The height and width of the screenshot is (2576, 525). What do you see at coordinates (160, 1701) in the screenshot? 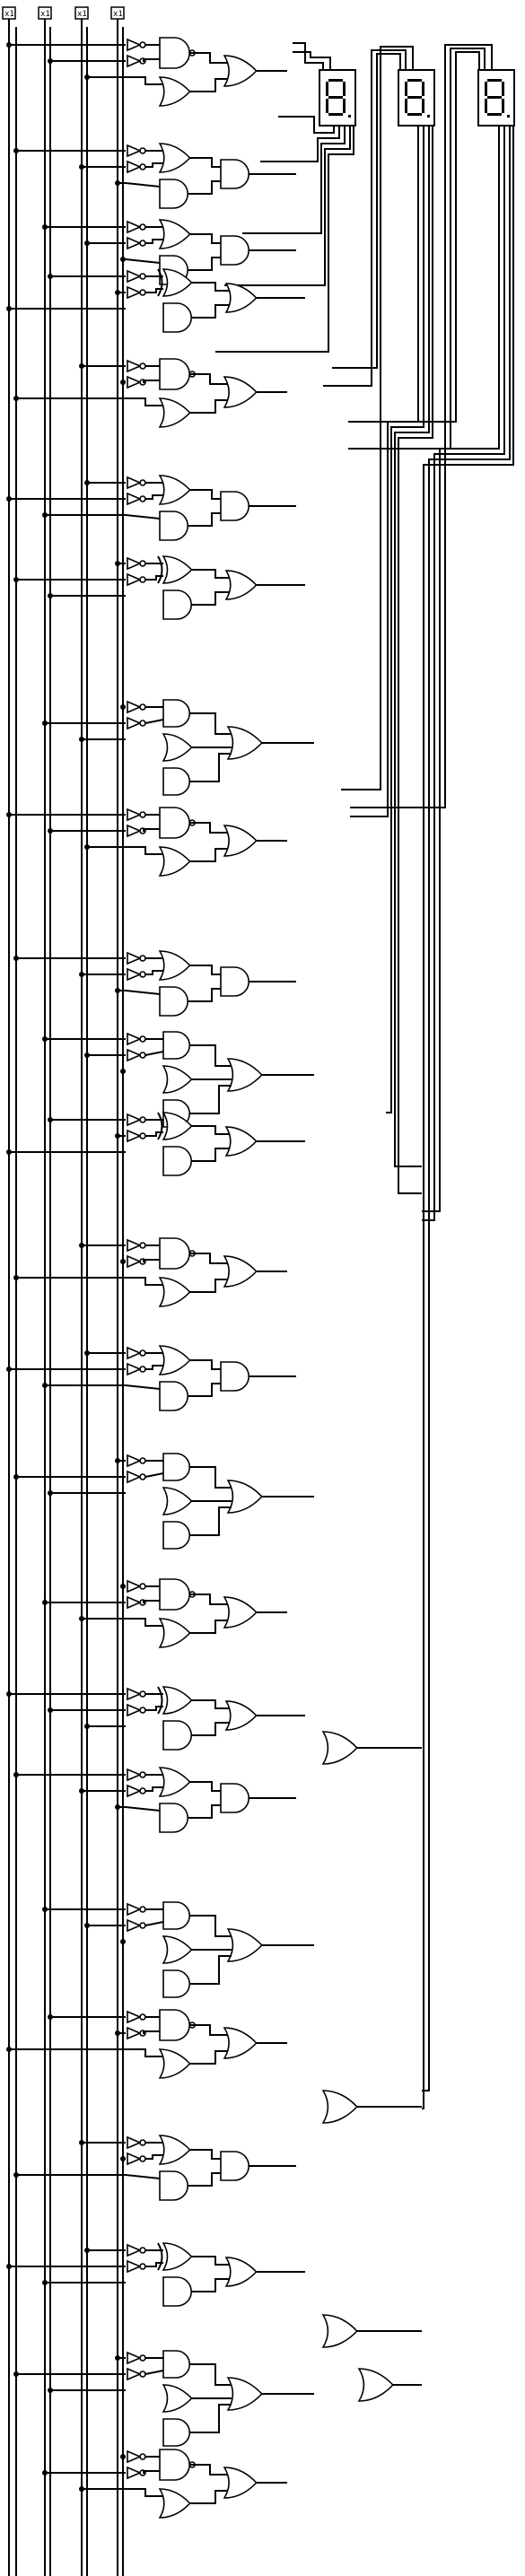
I see `xor-input-arc` at bounding box center [160, 1701].